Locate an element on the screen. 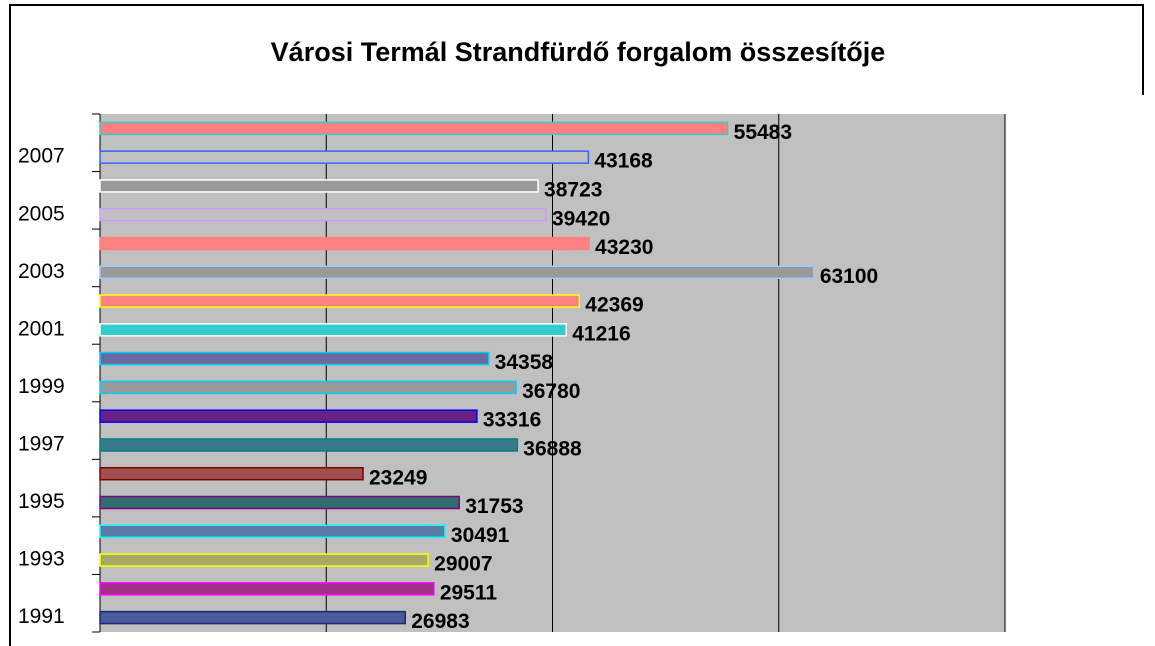  data-label: 43168 is located at coordinates (623, 161).